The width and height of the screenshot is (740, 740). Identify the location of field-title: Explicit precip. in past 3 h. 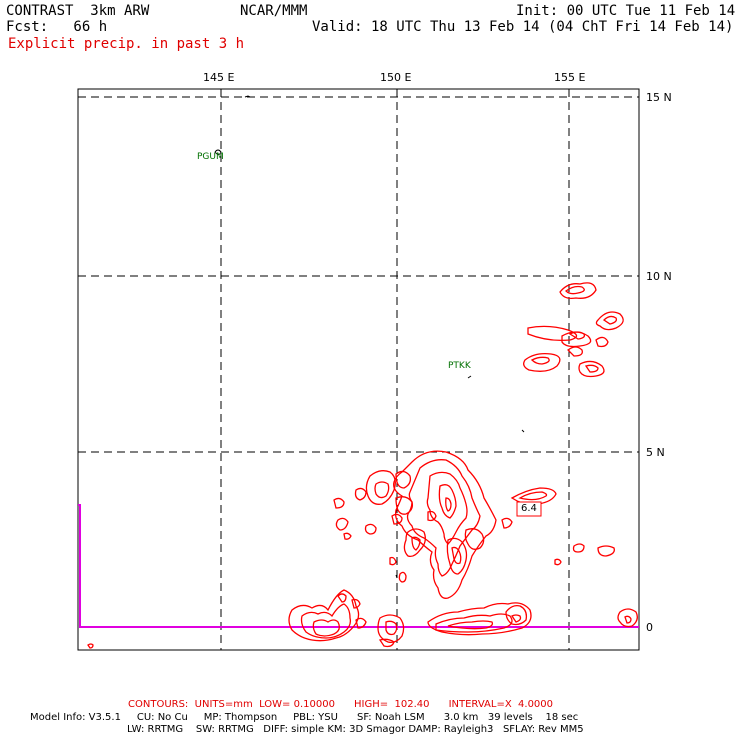
(126, 44).